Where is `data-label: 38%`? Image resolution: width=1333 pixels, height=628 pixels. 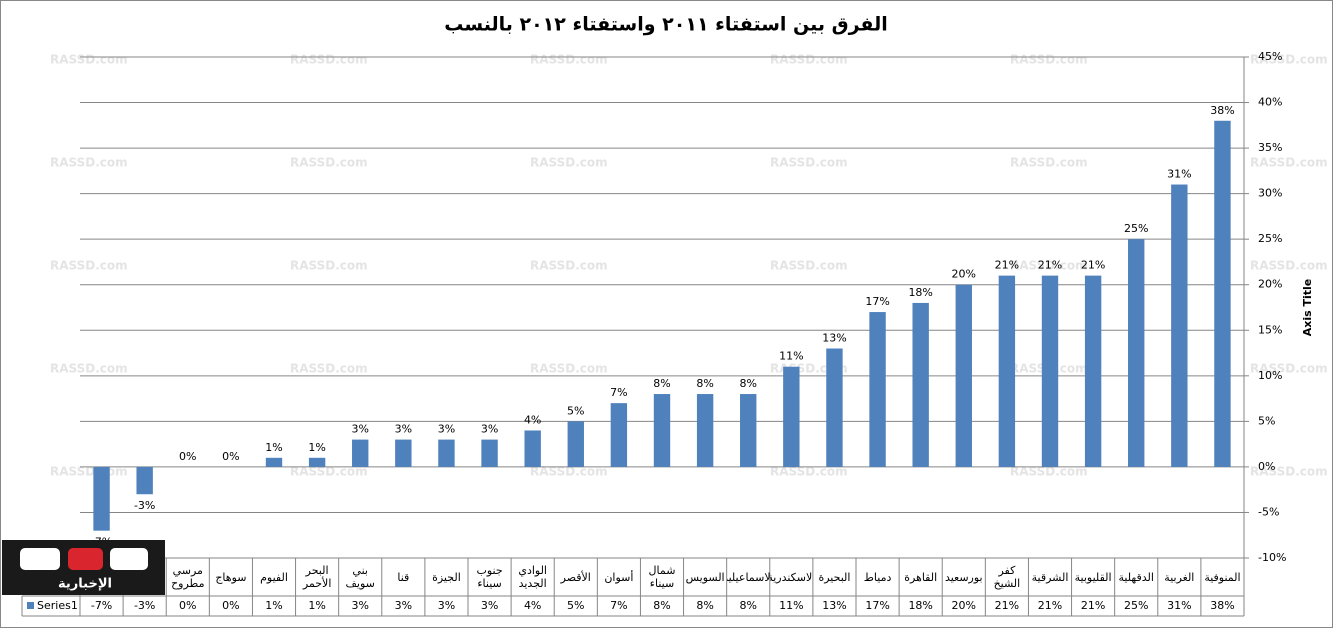 data-label: 38% is located at coordinates (1222, 110).